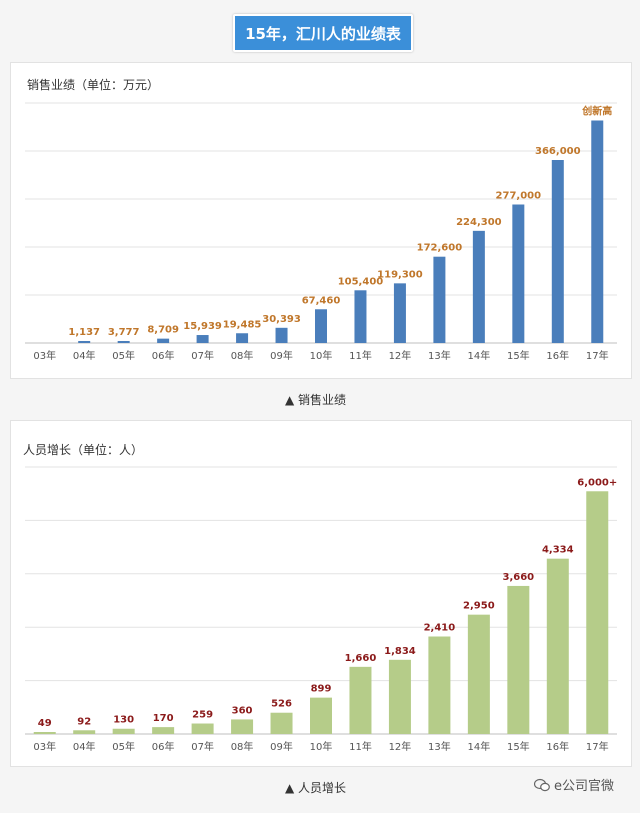 This screenshot has width=640, height=813. What do you see at coordinates (84, 355) in the screenshot?
I see `sales-tick-label: 04年` at bounding box center [84, 355].